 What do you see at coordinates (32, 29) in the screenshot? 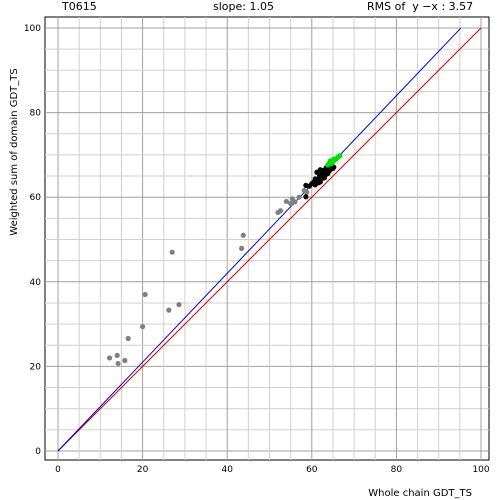
I see `y-tick-label: 100` at bounding box center [32, 29].